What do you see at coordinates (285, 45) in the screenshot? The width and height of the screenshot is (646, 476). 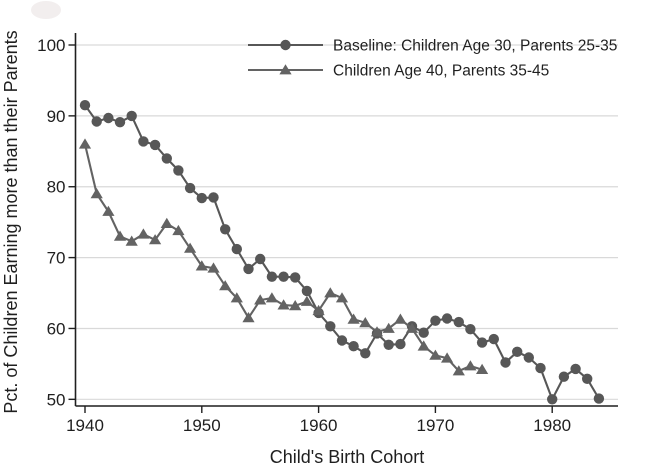 I see `legend-circle-marker` at bounding box center [285, 45].